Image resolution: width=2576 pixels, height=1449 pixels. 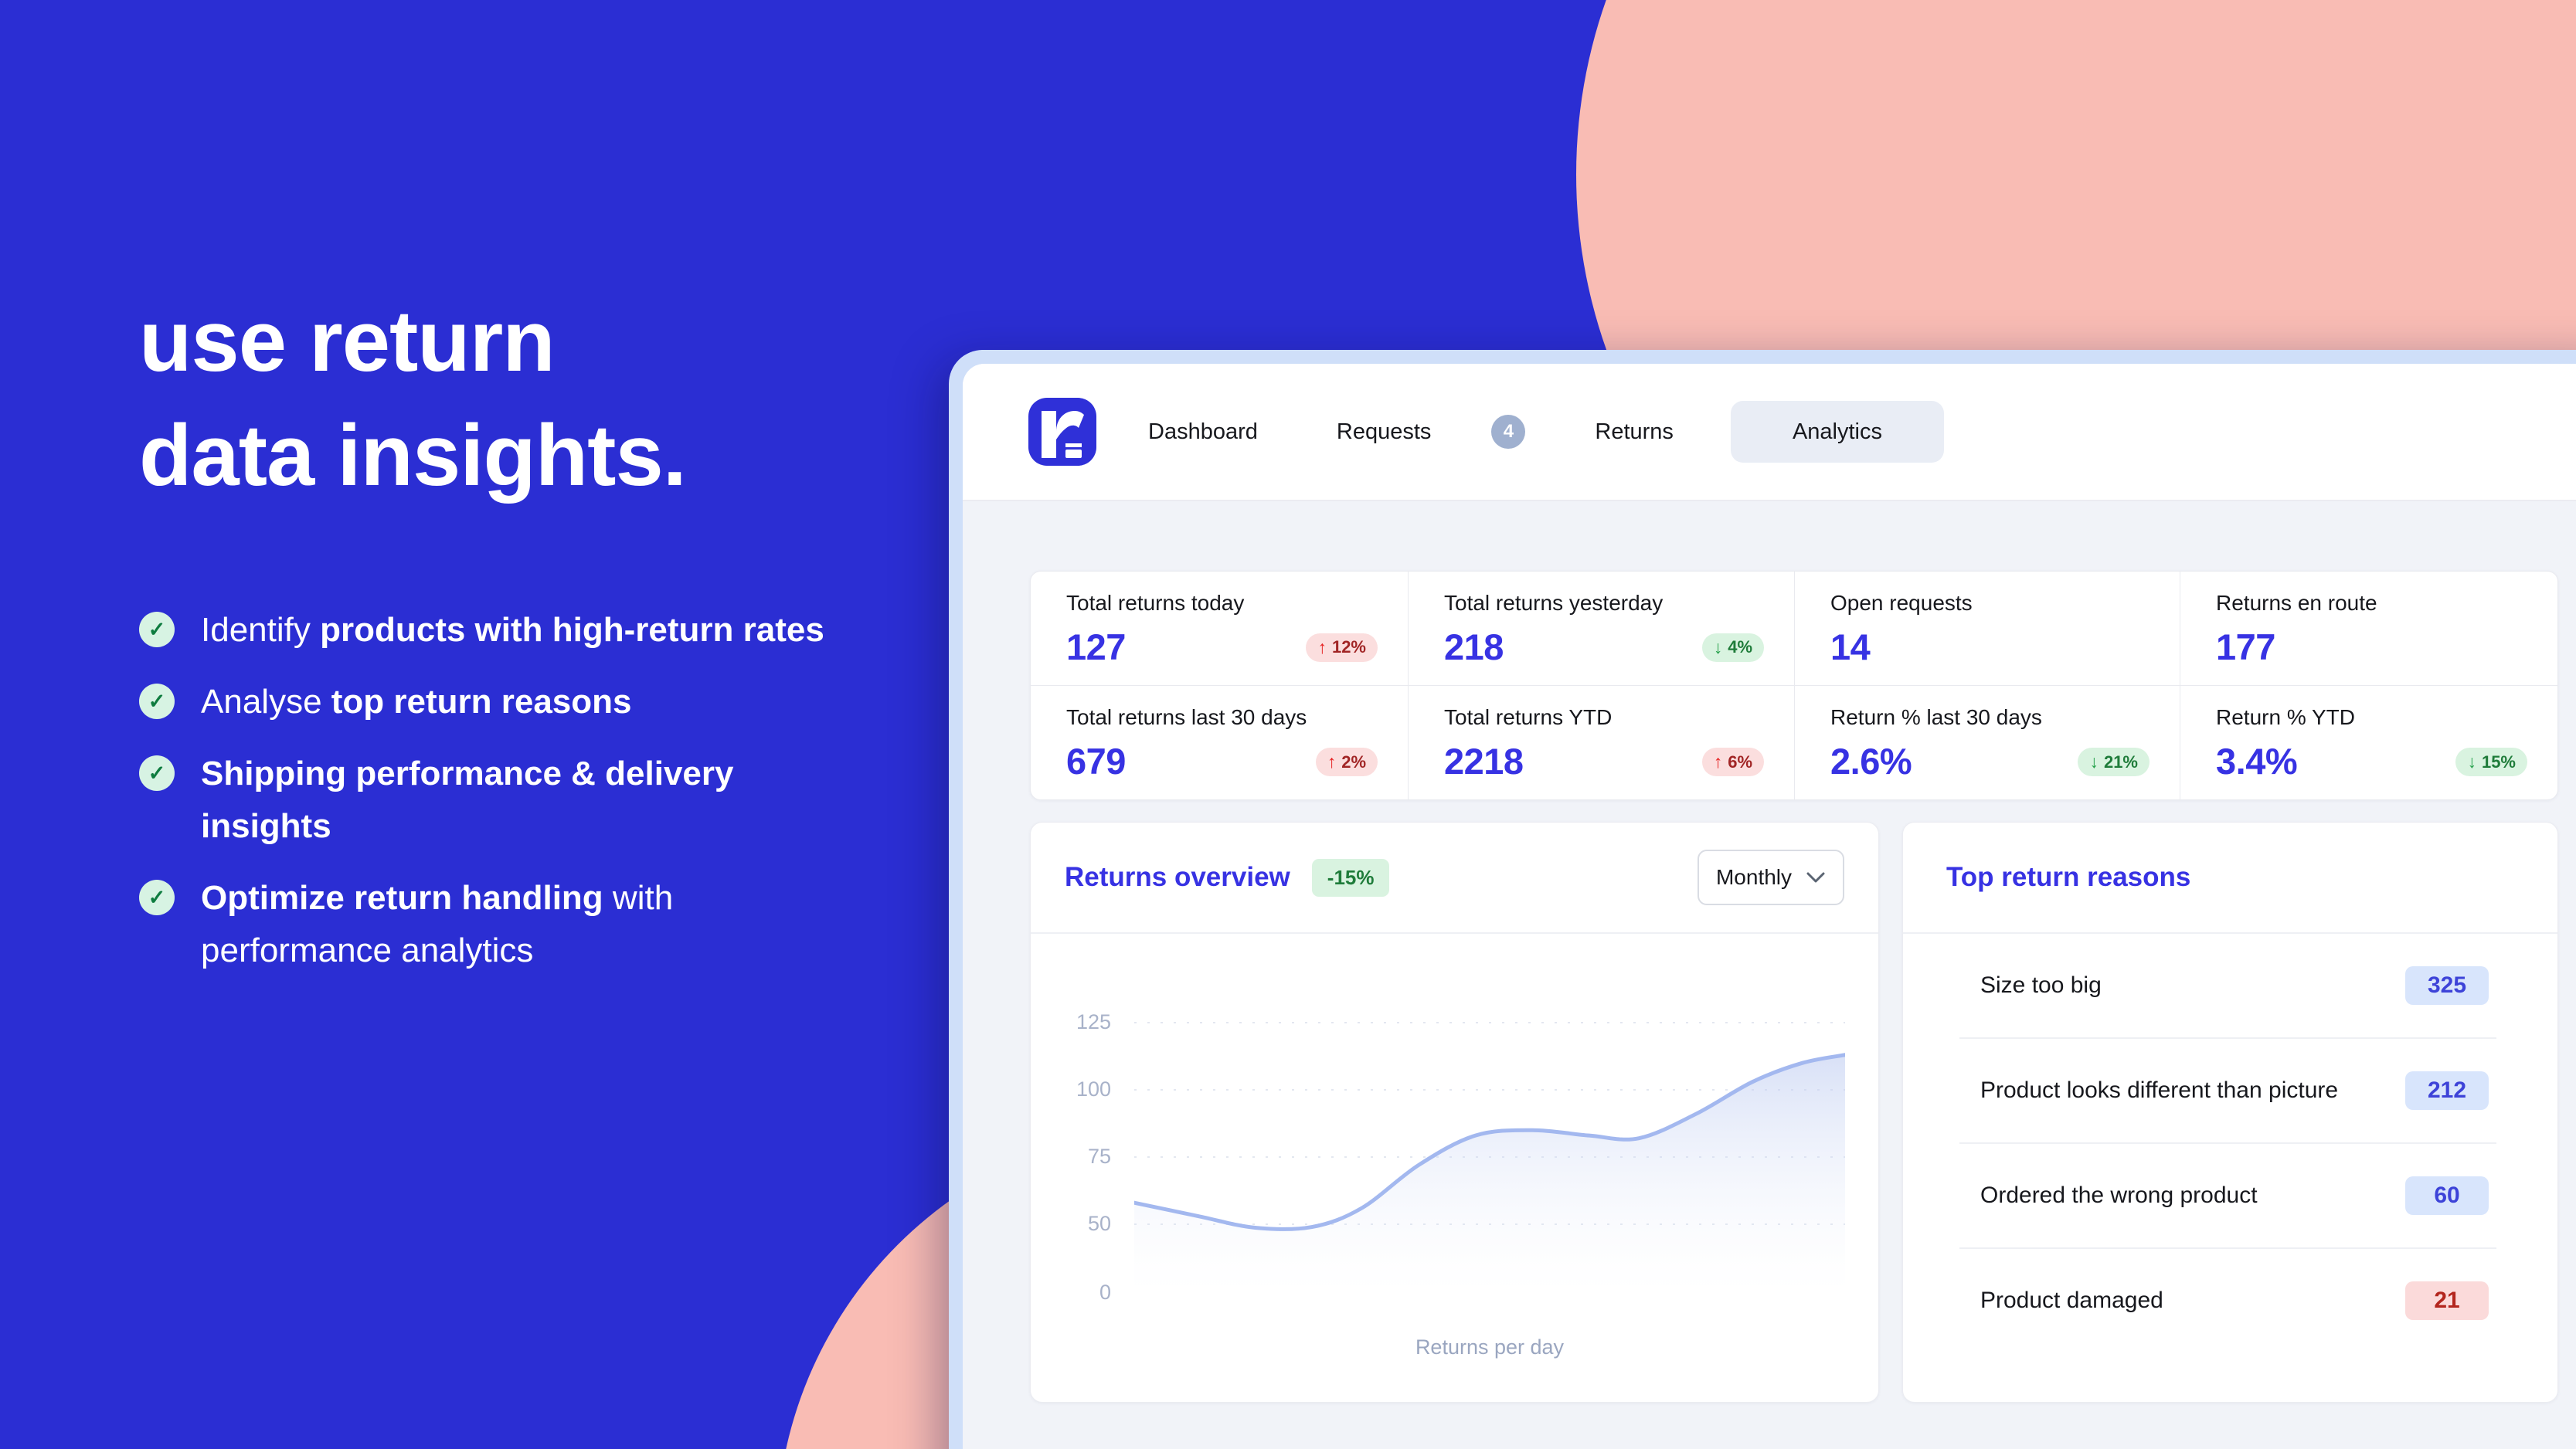 I want to click on stat-label: Total returns last 30 days, so click(x=1186, y=716).